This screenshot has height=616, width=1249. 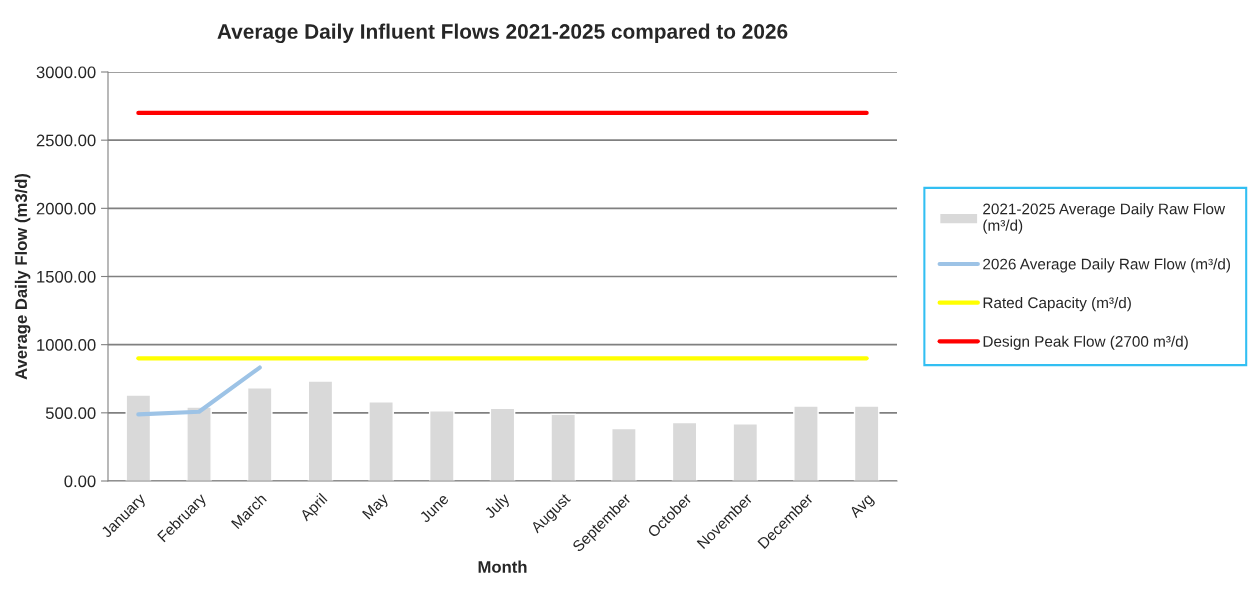 I want to click on y-tick-label: 1000.00, so click(x=66, y=345).